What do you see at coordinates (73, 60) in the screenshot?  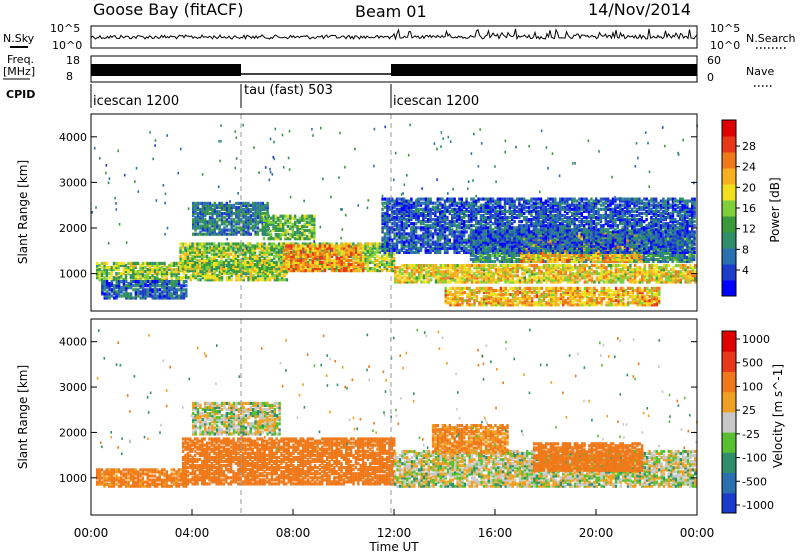 I see `freq-left-tick-top: 18` at bounding box center [73, 60].